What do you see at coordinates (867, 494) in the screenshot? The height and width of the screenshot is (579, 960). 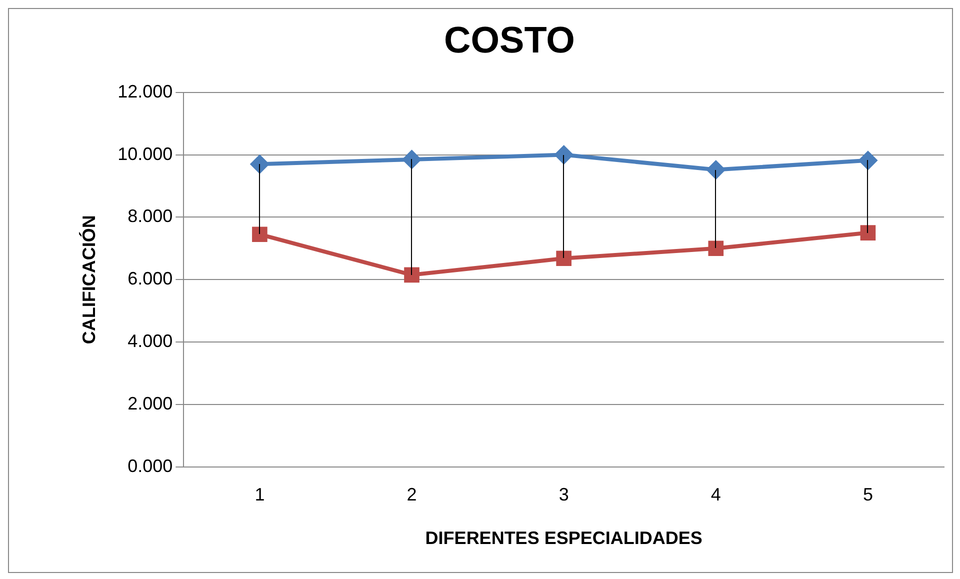 I see `x-tick-label: 5` at bounding box center [867, 494].